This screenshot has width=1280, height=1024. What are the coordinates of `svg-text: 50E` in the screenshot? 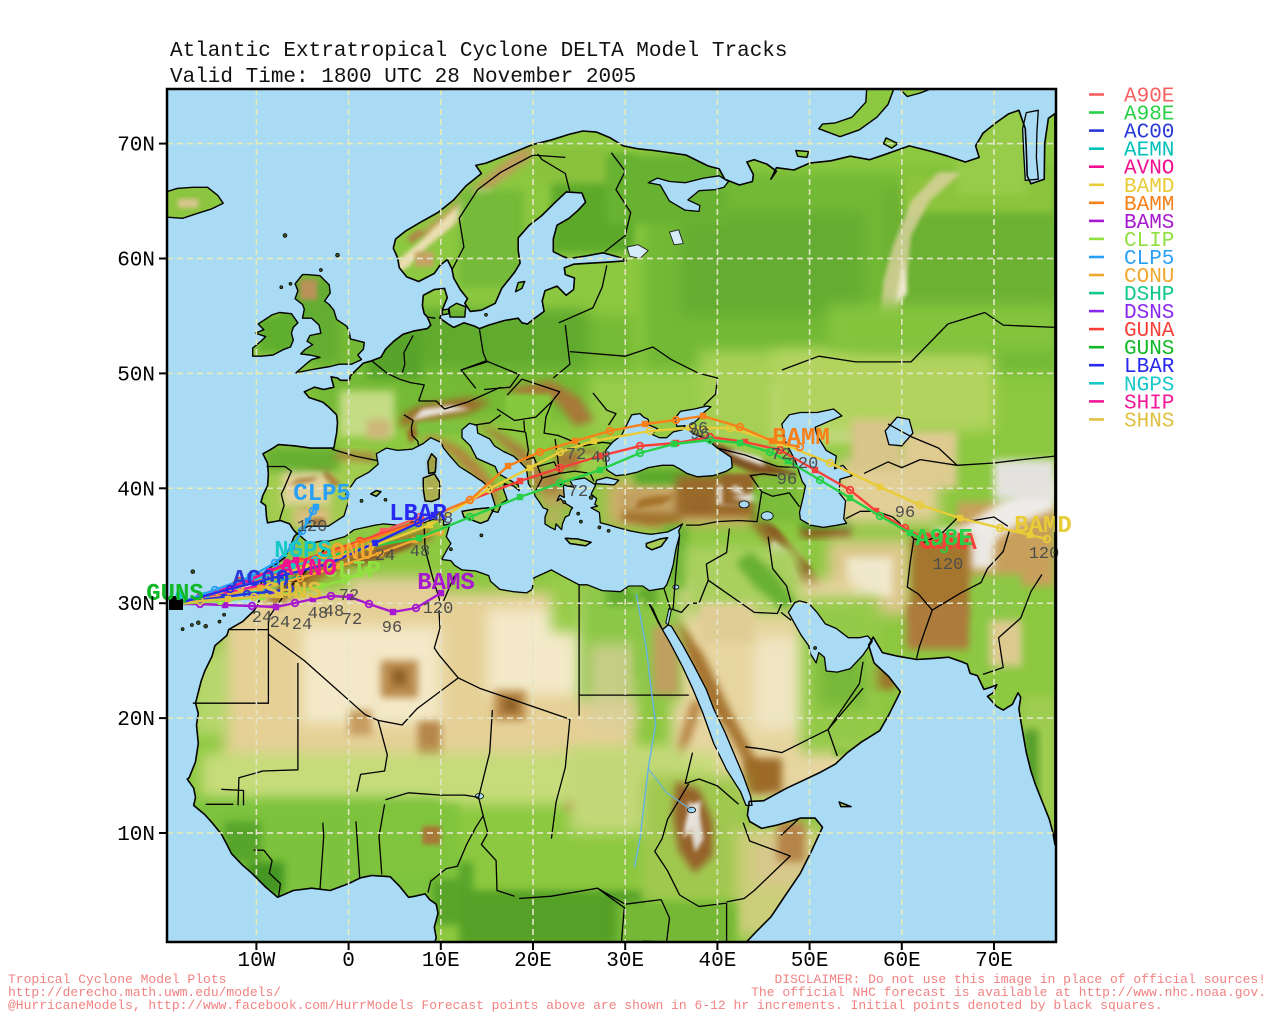 It's located at (810, 961).